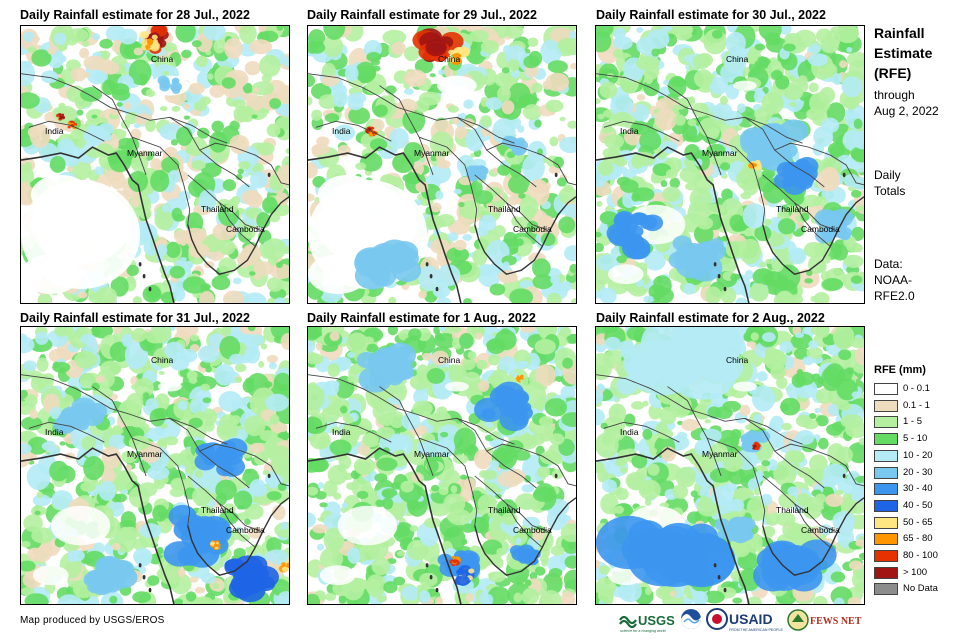  Describe the element at coordinates (918, 522) in the screenshot. I see `legend-label: 50 - 65` at that location.